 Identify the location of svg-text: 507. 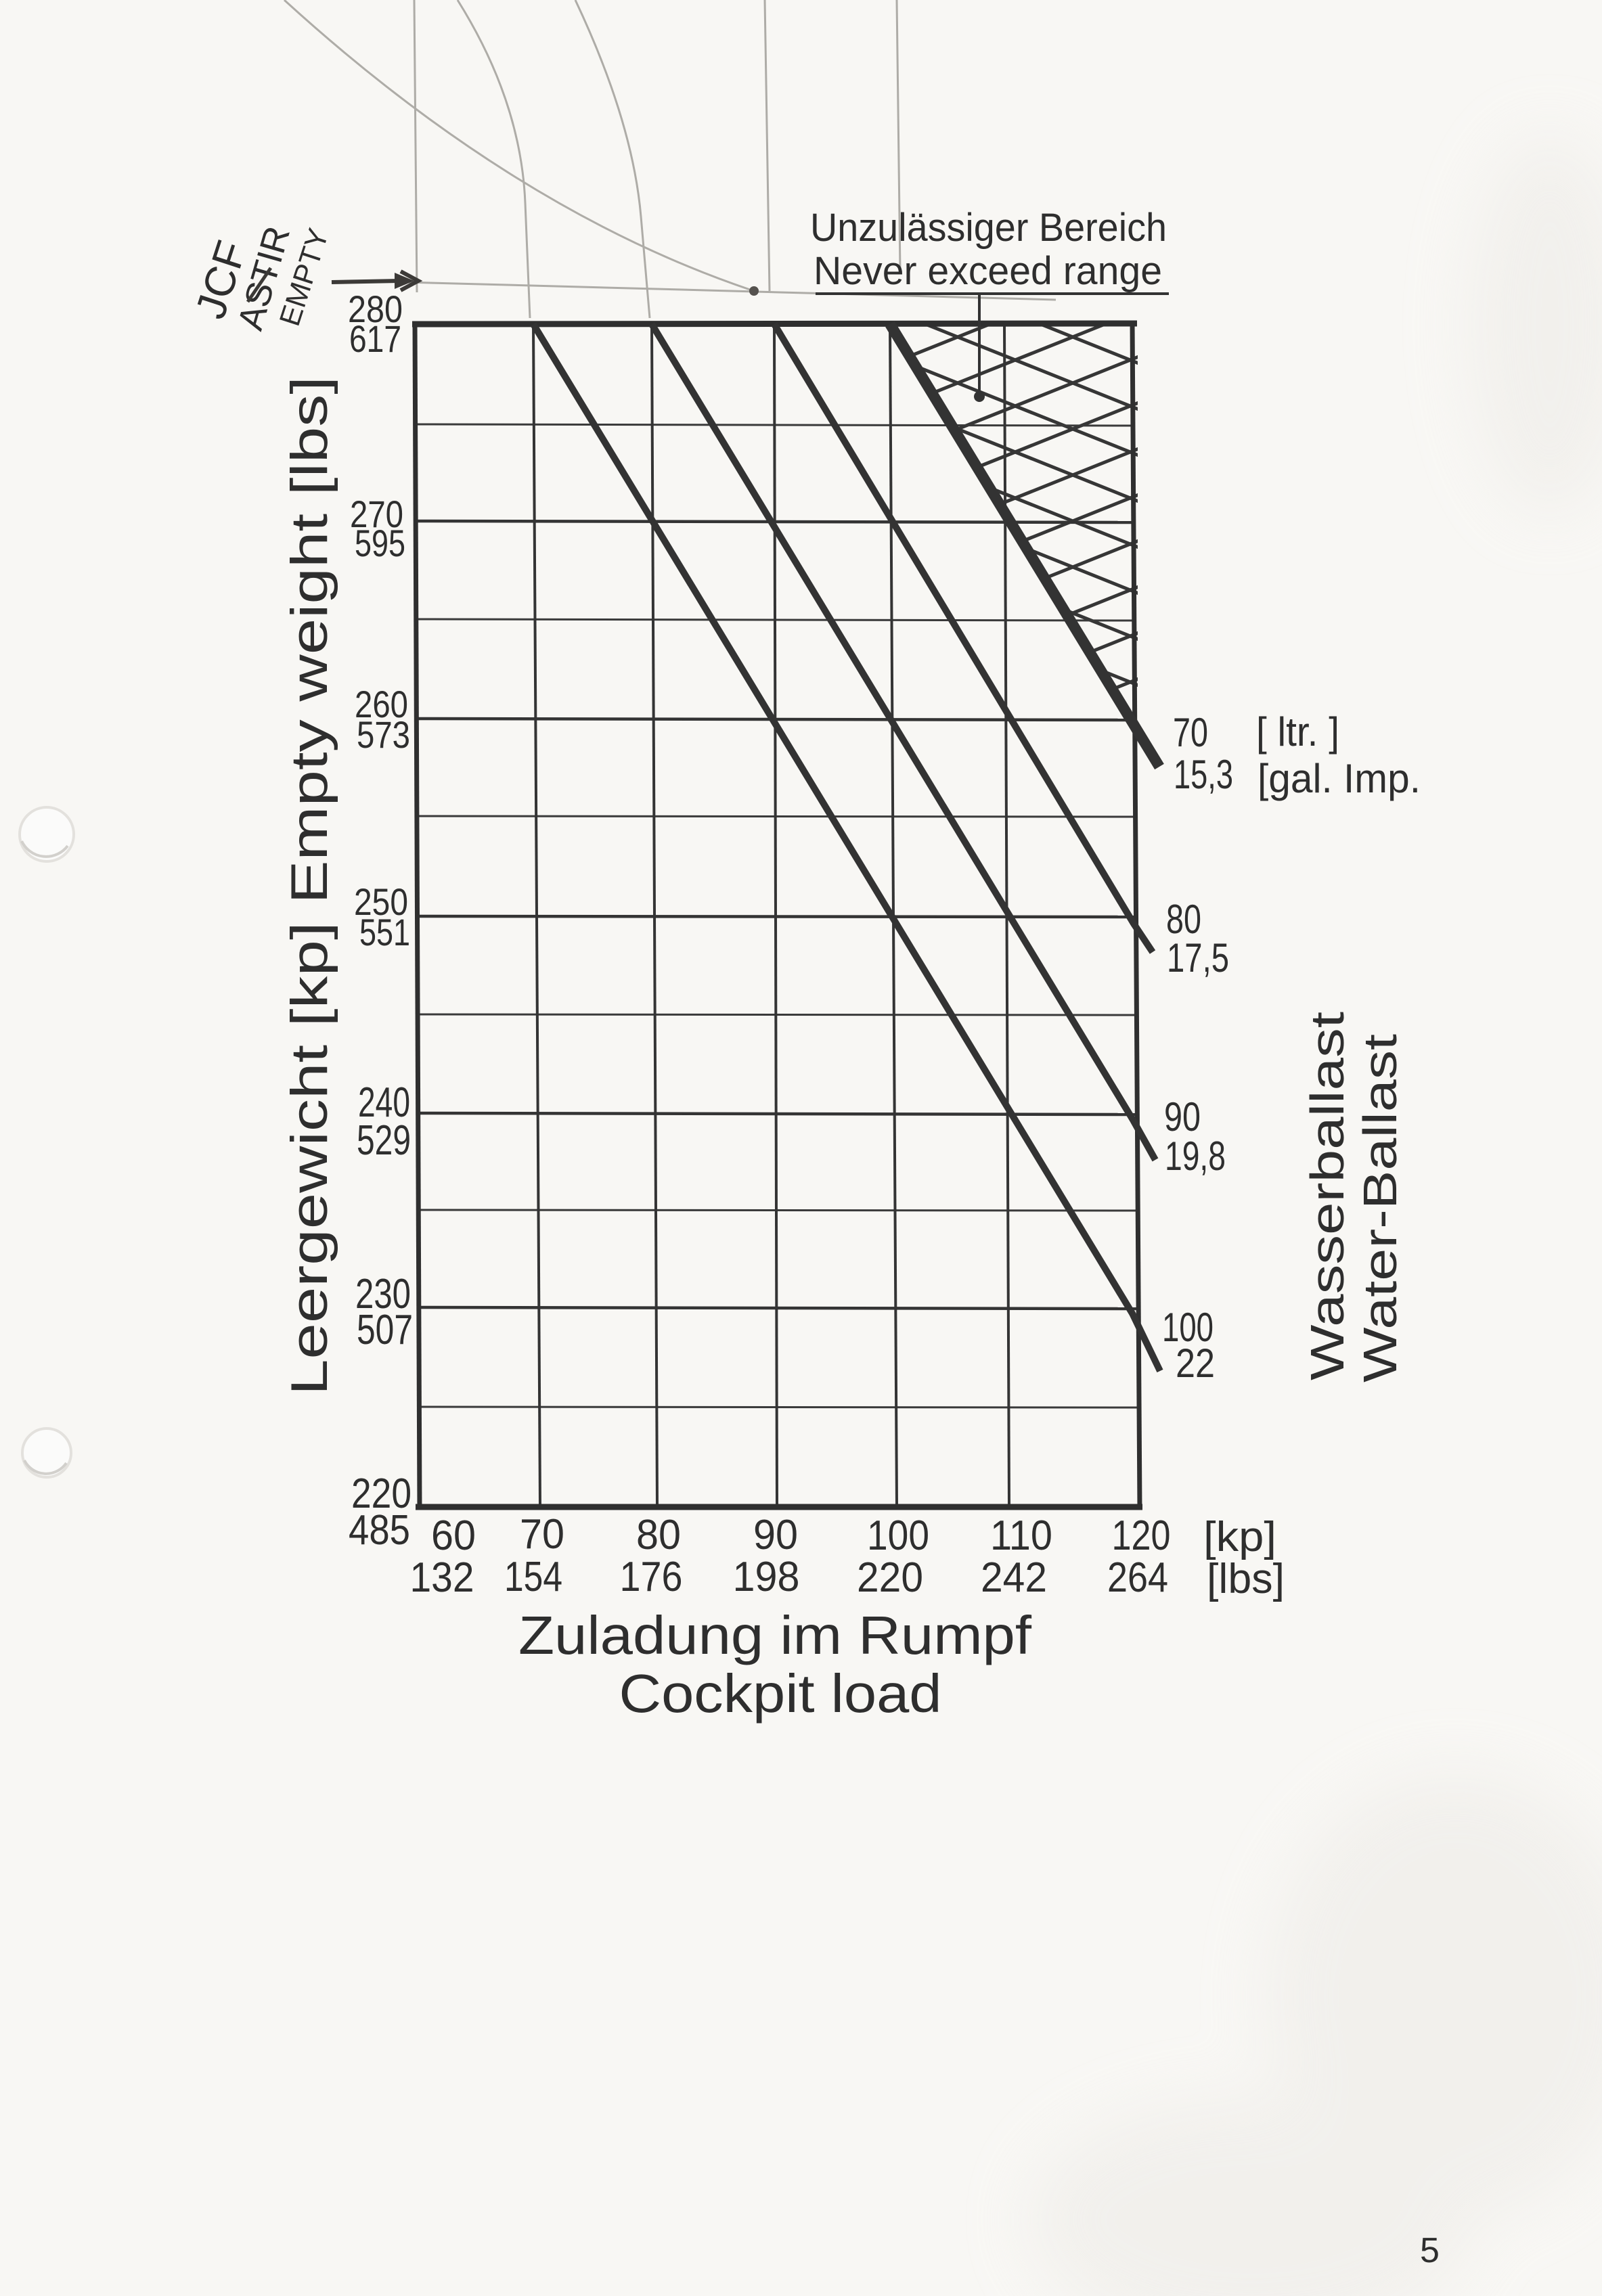
(385, 1330).